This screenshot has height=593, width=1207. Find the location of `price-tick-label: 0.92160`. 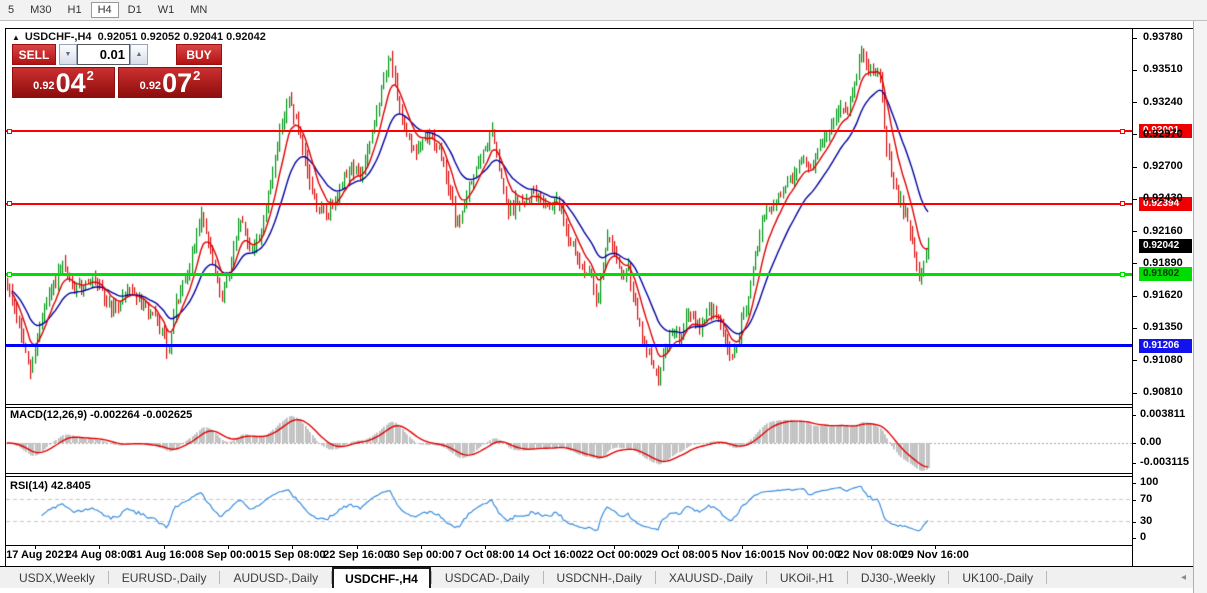

price-tick-label: 0.92160 is located at coordinates (1163, 230).